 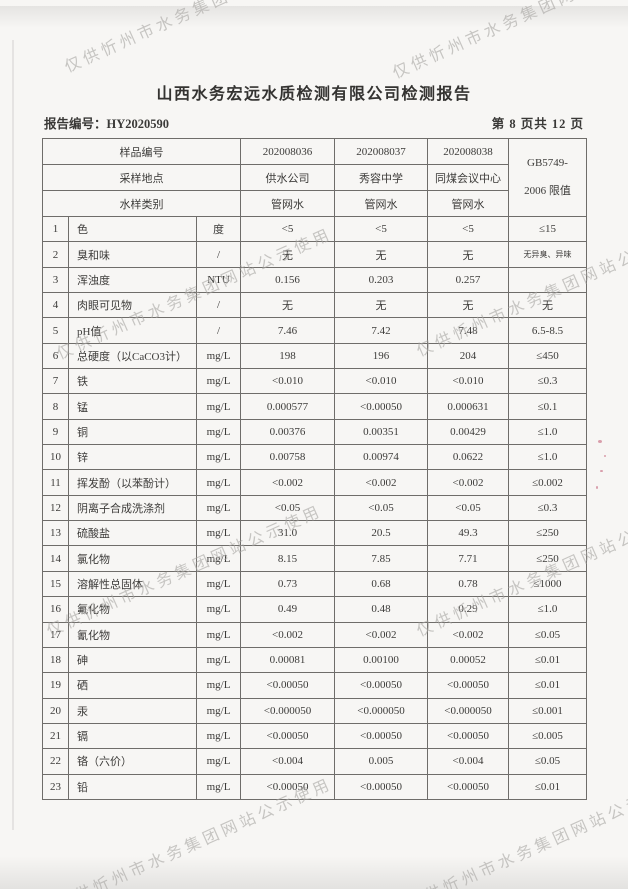 What do you see at coordinates (315, 305) in the screenshot?
I see `table-row: 4 肉眼可见物 / 无无无无` at bounding box center [315, 305].